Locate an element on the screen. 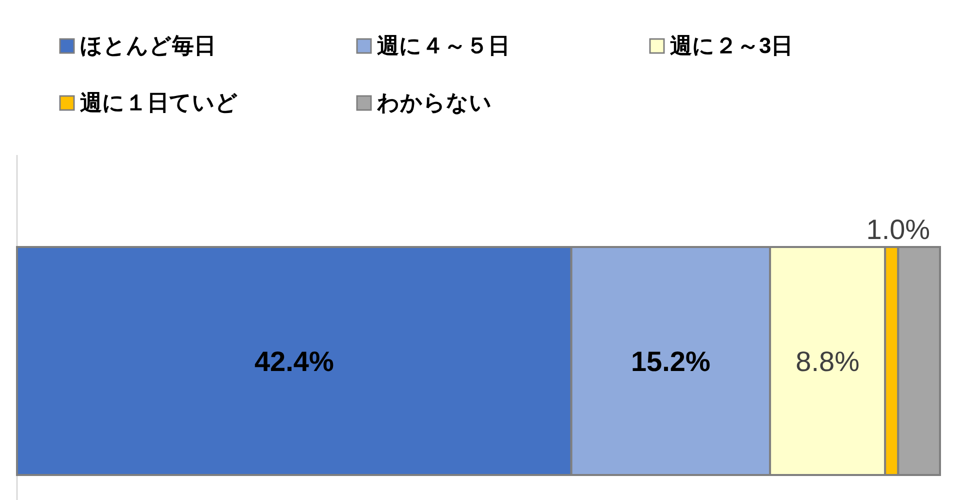 This screenshot has width=960, height=500. legend-item: 週に２～3日 is located at coordinates (721, 45).